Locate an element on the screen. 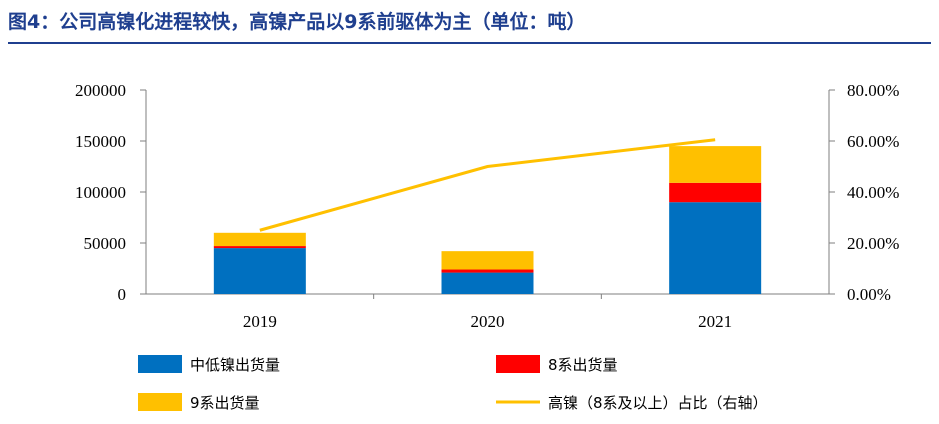 The image size is (939, 424). right-axis-tick-label: 40.00% is located at coordinates (873, 192).